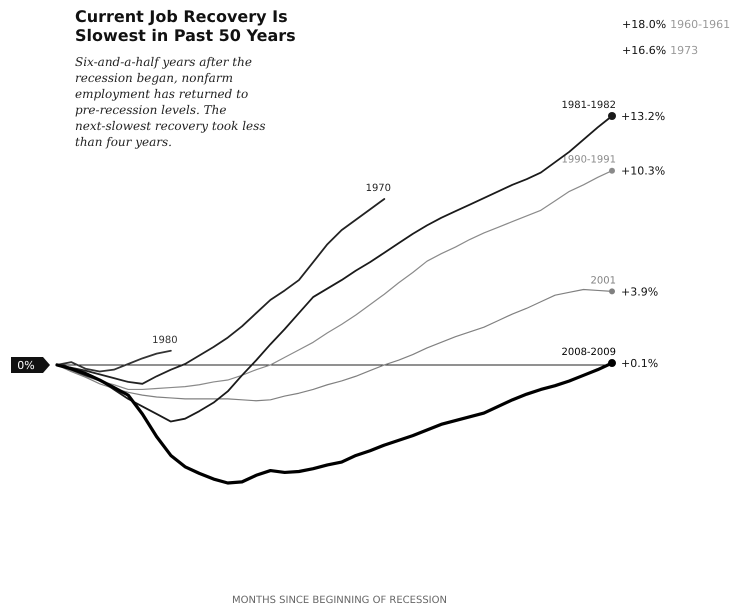 The image size is (735, 613). What do you see at coordinates (639, 363) in the screenshot?
I see `data-label: +0.1%` at bounding box center [639, 363].